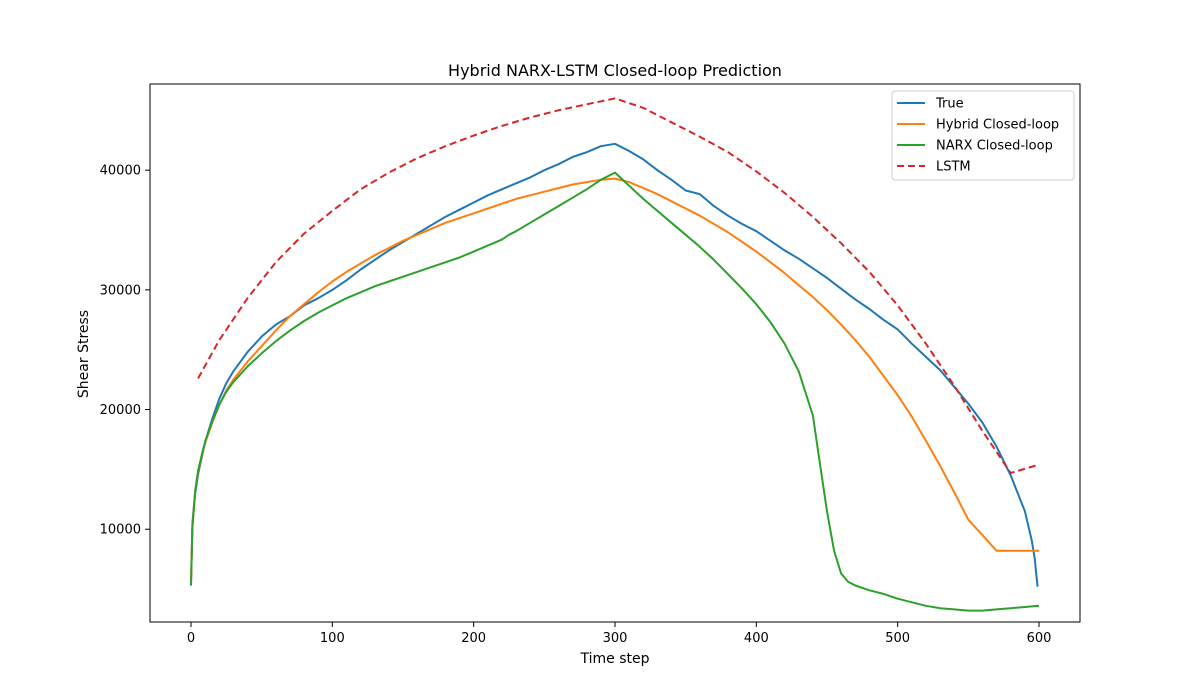 This screenshot has width=1200, height=700. I want to click on x-tick-label: 100, so click(332, 638).